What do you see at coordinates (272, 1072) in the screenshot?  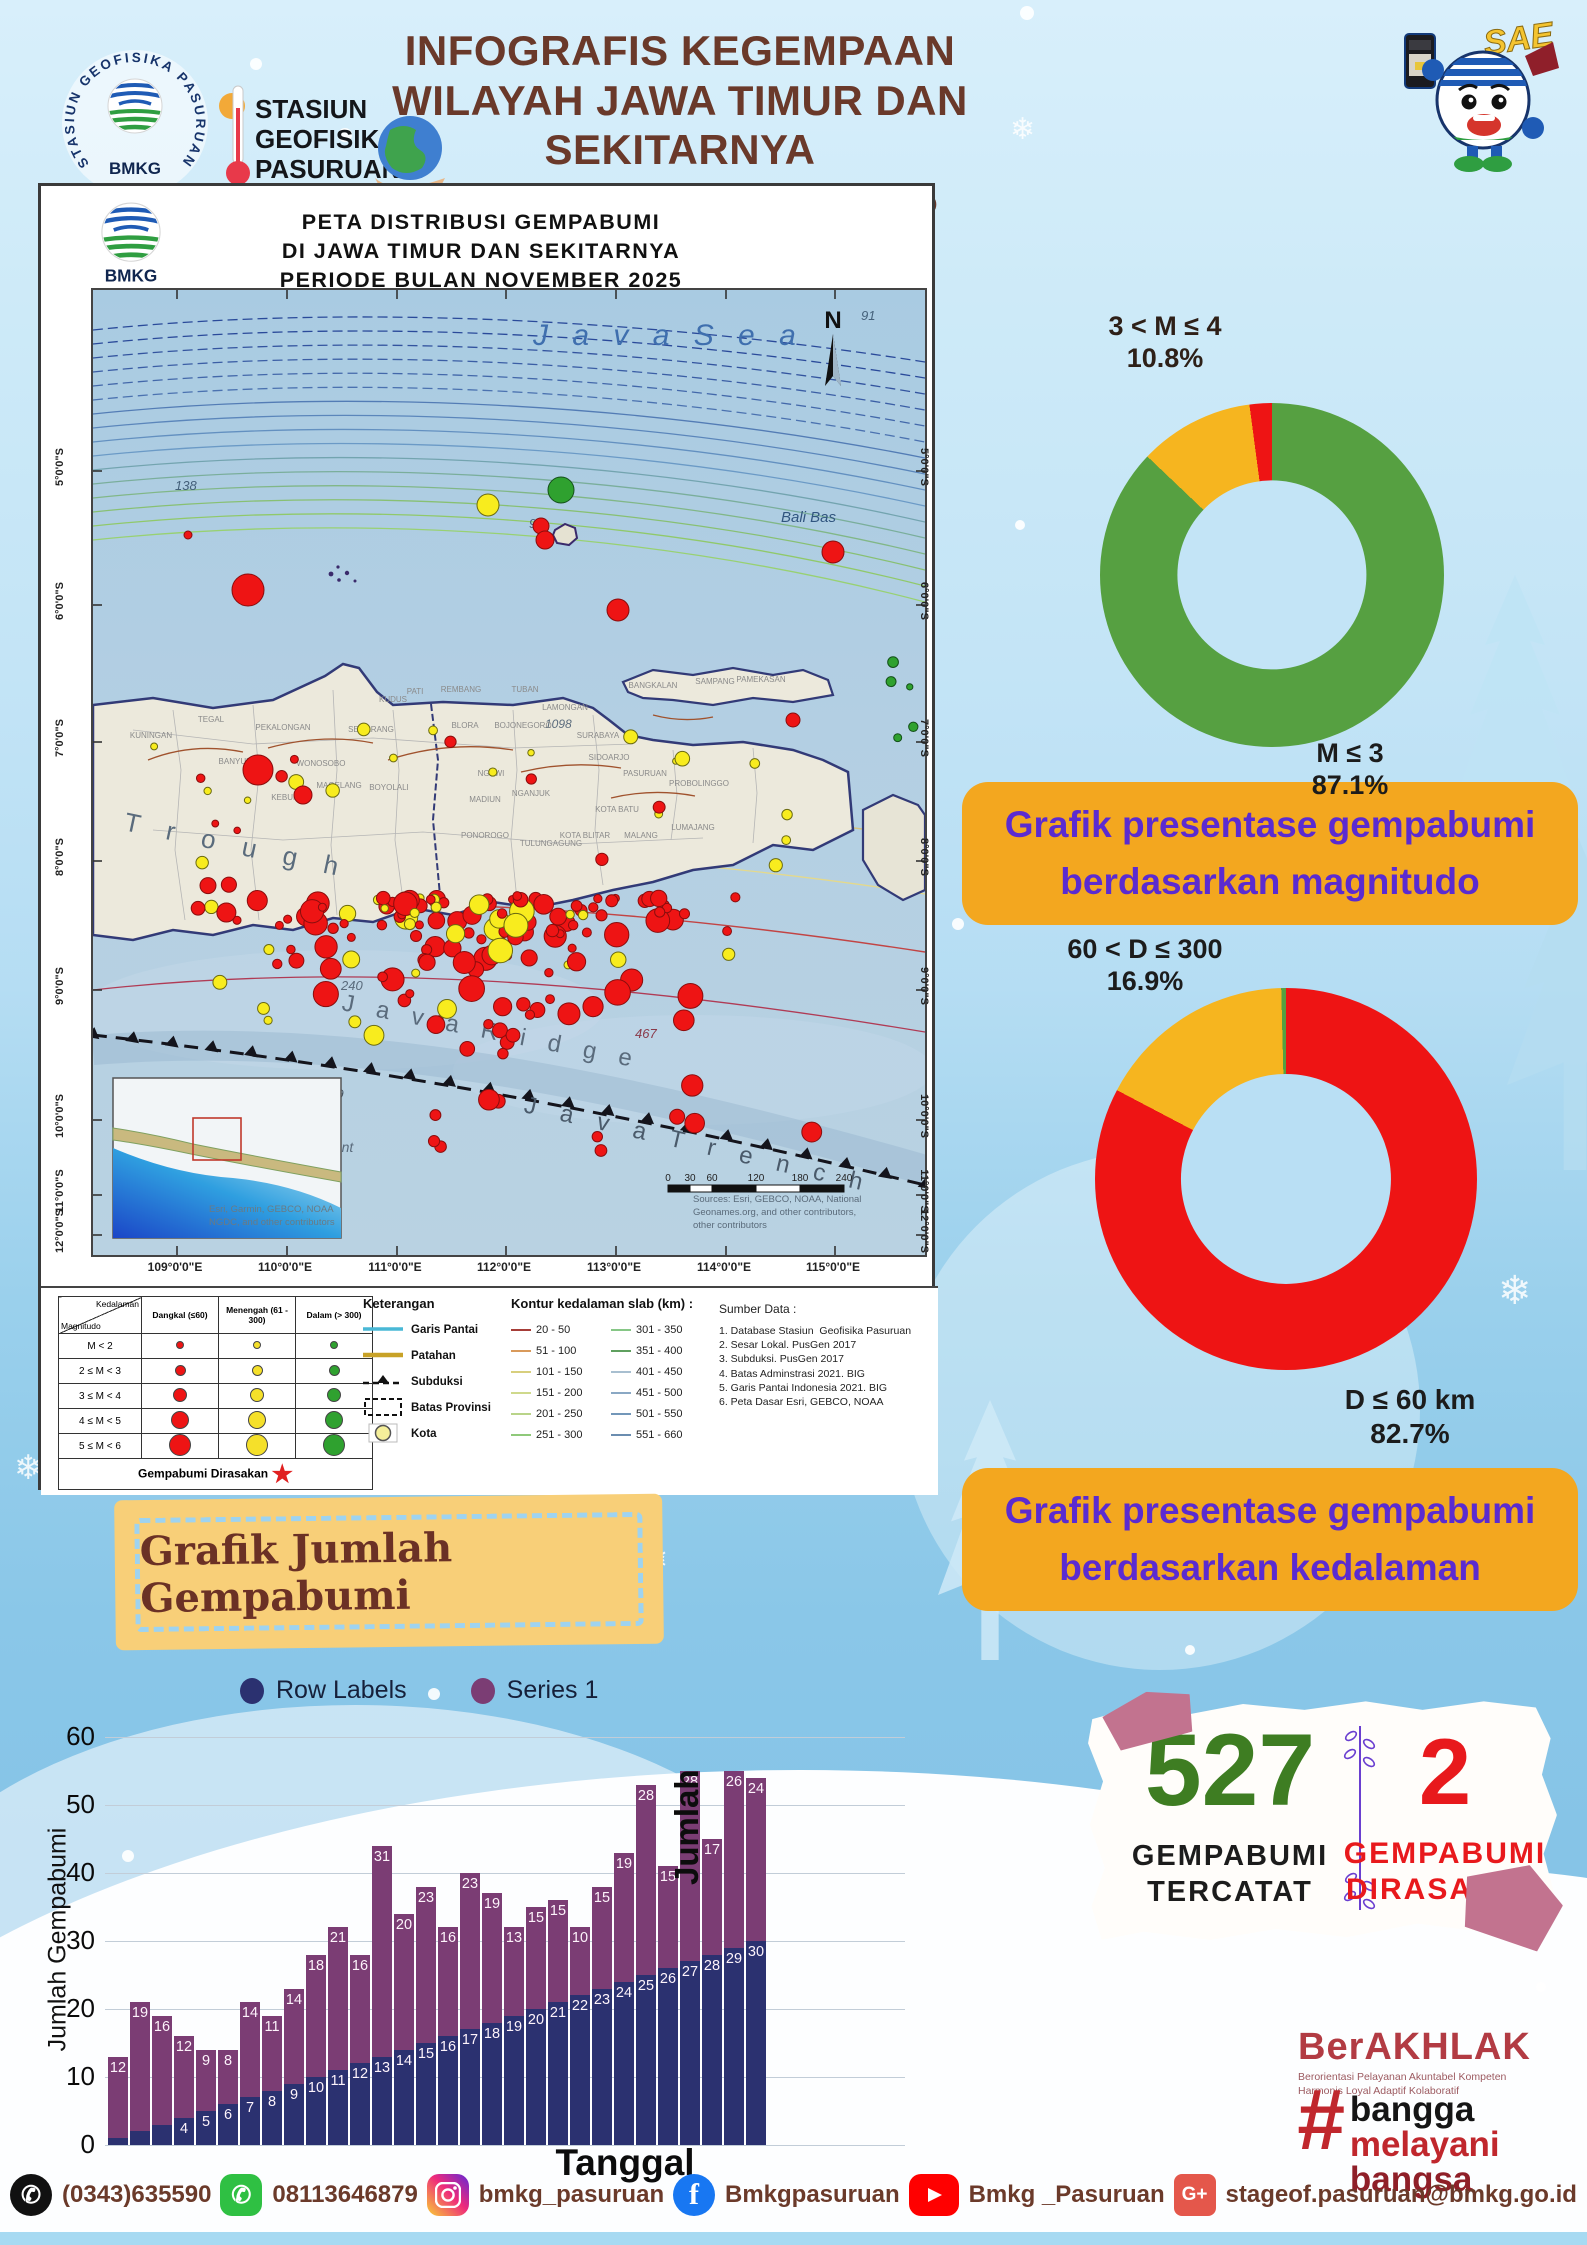 I see `bar-day-8: 8 11` at bounding box center [272, 1072].